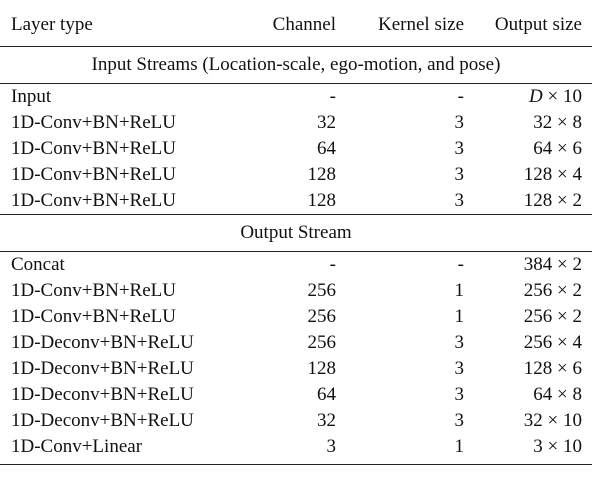 Image resolution: width=592 pixels, height=504 pixels. Describe the element at coordinates (296, 175) in the screenshot. I see `table-row: 1D-Conv+BN+ReLU 128 3 128 × 4` at that location.